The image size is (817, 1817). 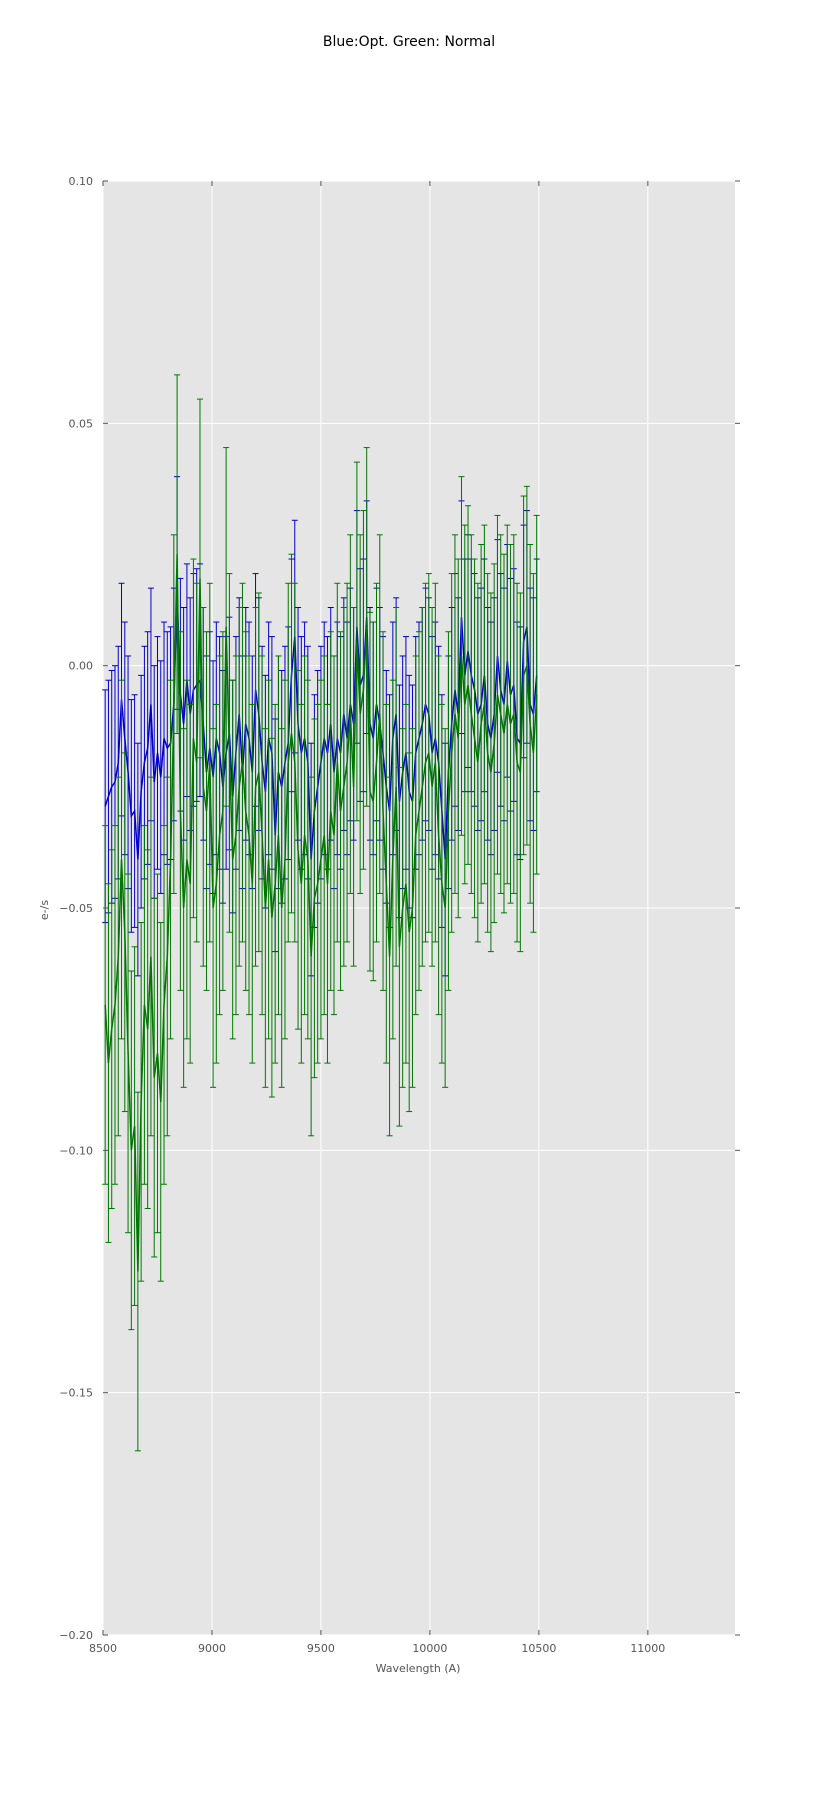 What do you see at coordinates (409, 42) in the screenshot?
I see `chart-title: Blue:Opt. Green: Normal` at bounding box center [409, 42].